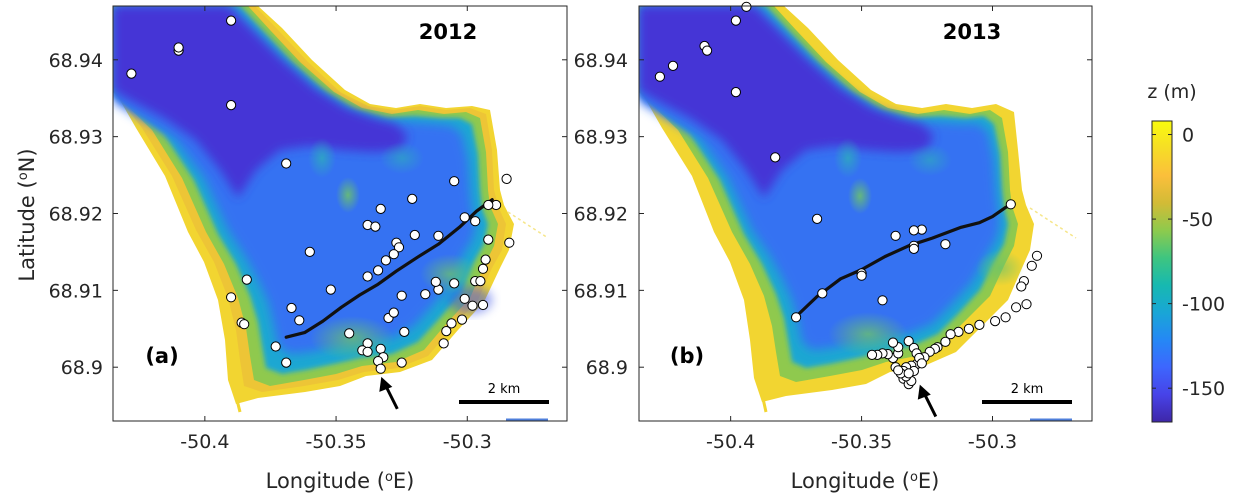 This screenshot has width=1241, height=497. What do you see at coordinates (1203, 305) in the screenshot?
I see `colorbar-tick-label: -100` at bounding box center [1203, 305].